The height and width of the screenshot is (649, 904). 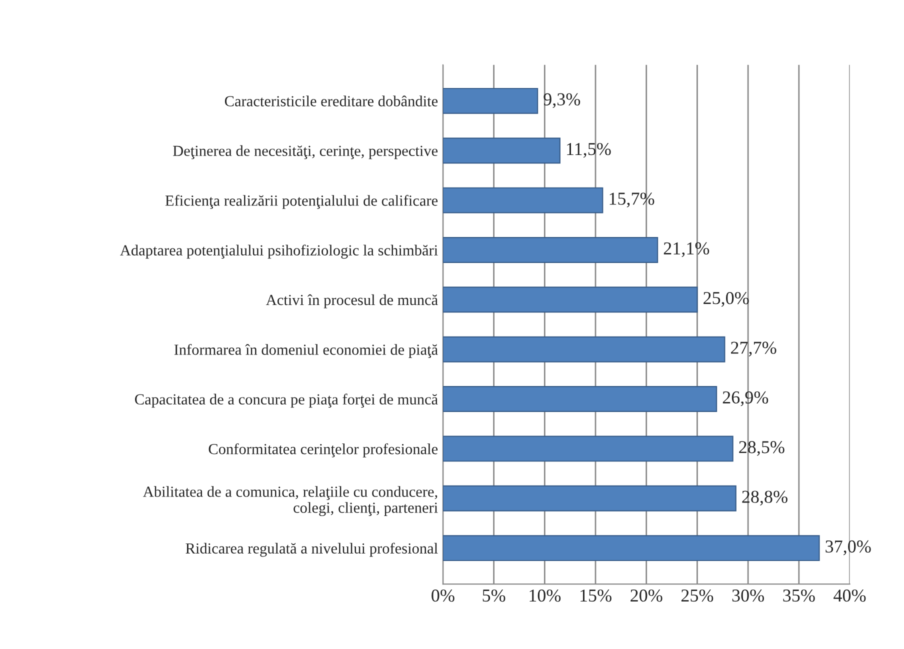 I want to click on data-label: 27,7%, so click(x=753, y=349).